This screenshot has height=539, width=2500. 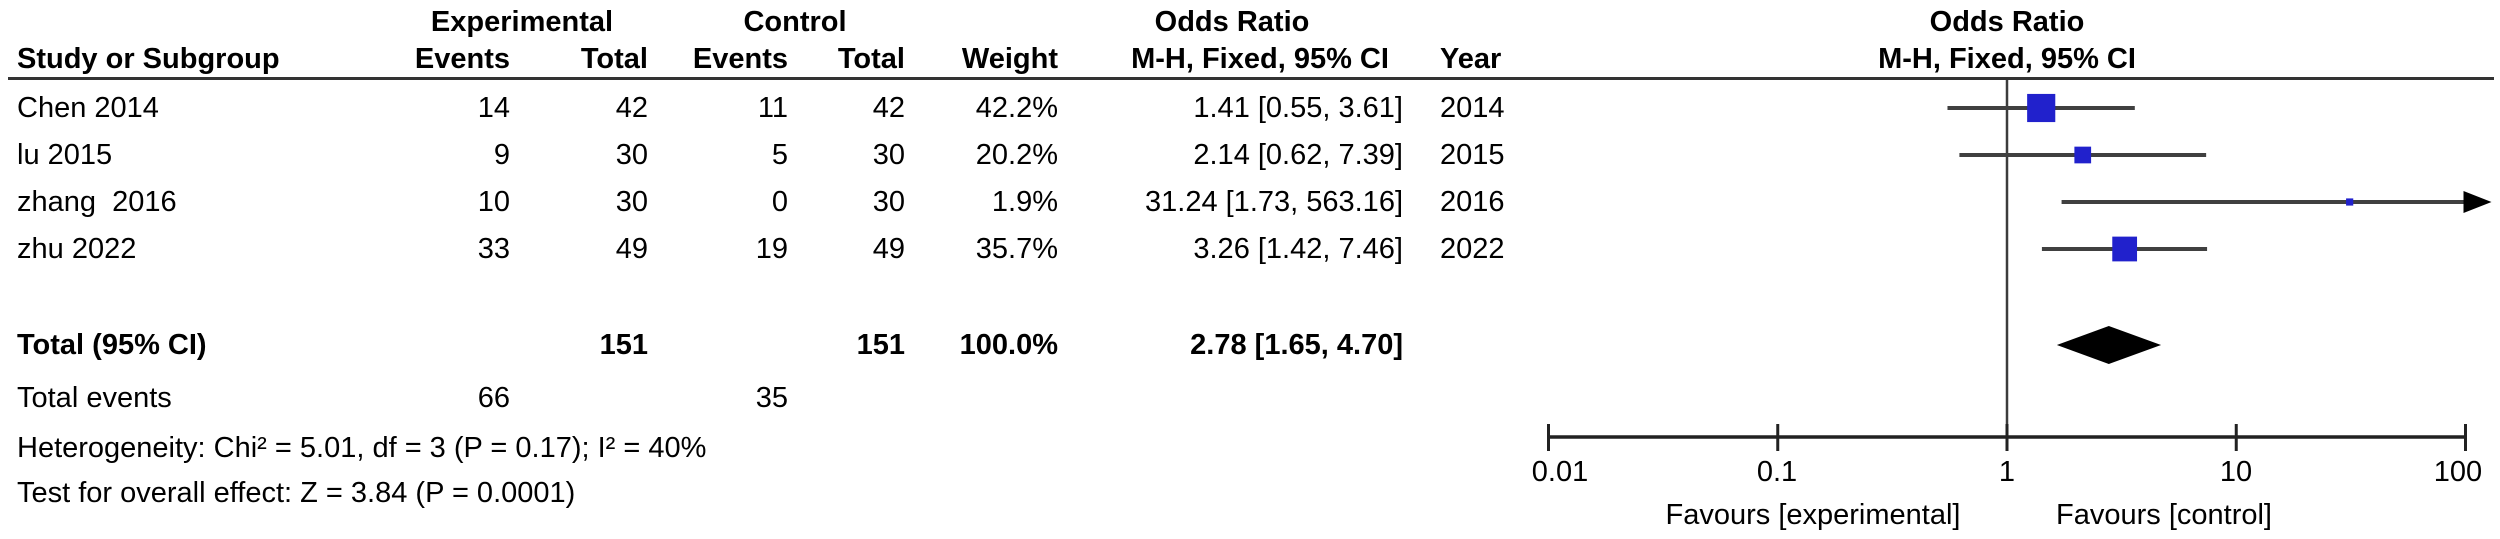 What do you see at coordinates (77, 249) in the screenshot?
I see `study-label: zhu 2022` at bounding box center [77, 249].